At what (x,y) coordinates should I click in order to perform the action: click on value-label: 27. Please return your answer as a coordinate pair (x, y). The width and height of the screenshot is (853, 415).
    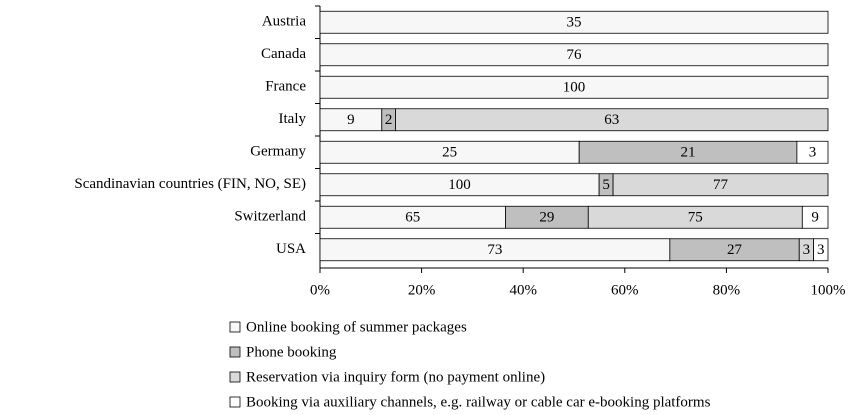
    Looking at the image, I should click on (735, 250).